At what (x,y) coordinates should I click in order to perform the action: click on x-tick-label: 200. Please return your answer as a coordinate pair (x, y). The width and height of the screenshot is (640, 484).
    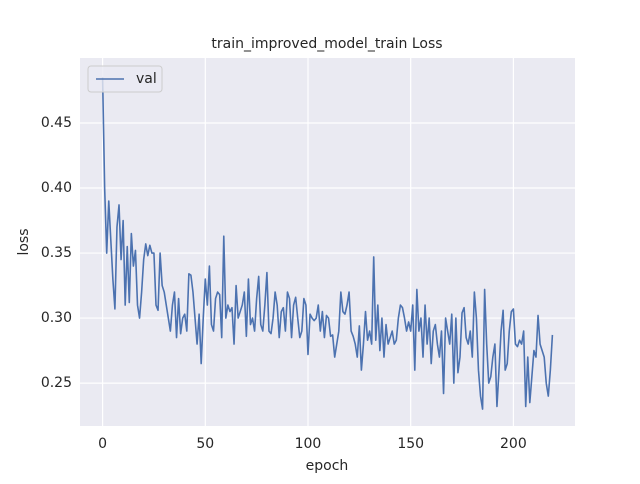
    Looking at the image, I should click on (513, 444).